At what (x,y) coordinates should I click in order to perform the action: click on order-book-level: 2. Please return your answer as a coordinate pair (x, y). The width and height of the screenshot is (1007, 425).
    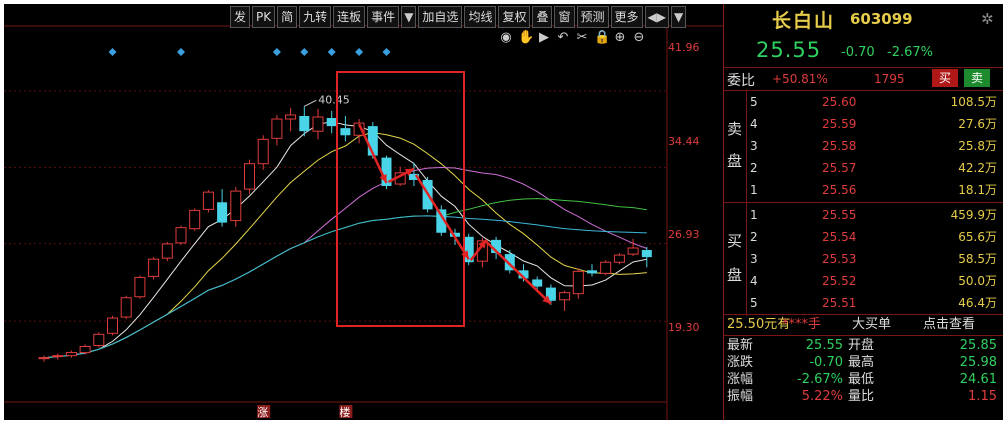
    Looking at the image, I should click on (754, 168).